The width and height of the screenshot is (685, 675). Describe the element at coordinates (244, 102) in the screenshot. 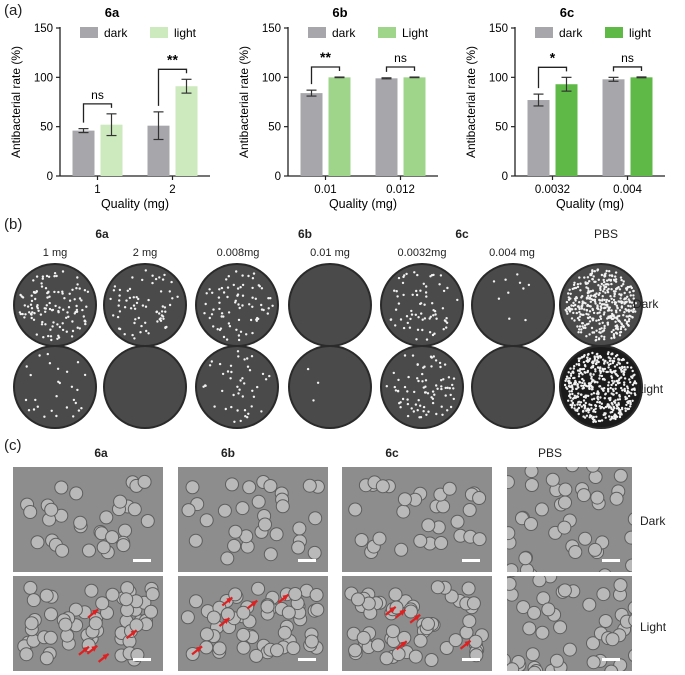

I see `y-axis-label: Antibacterial rate (%)` at that location.